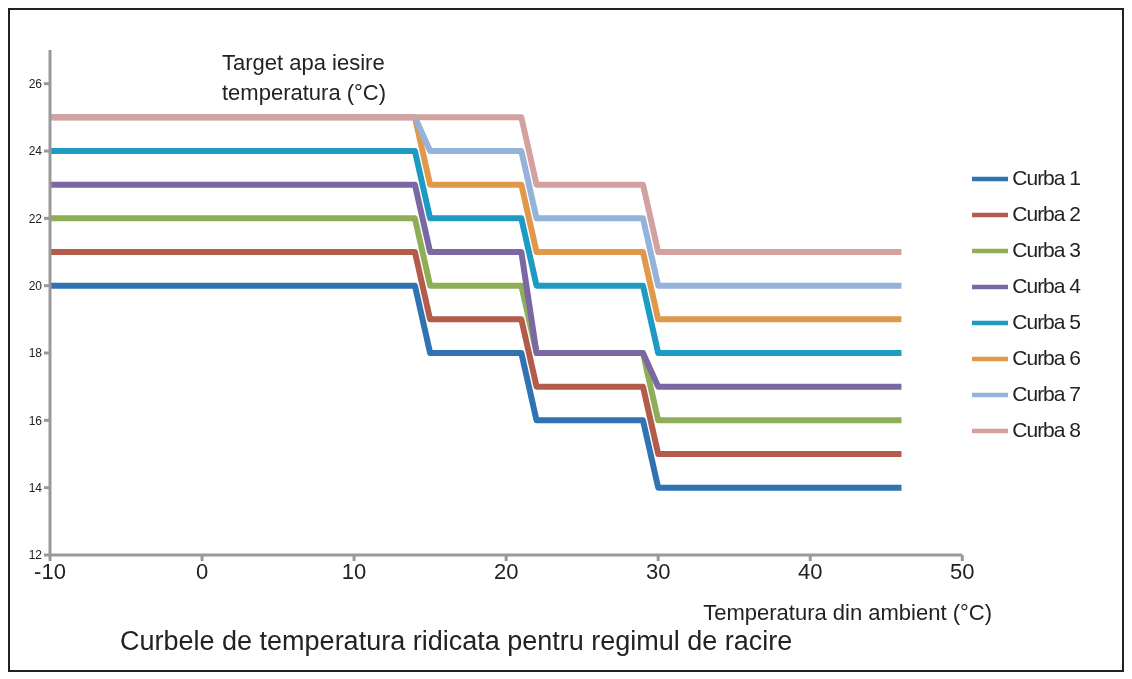 Image resolution: width=1132 pixels, height=679 pixels. I want to click on y-tick-label: 16, so click(35, 420).